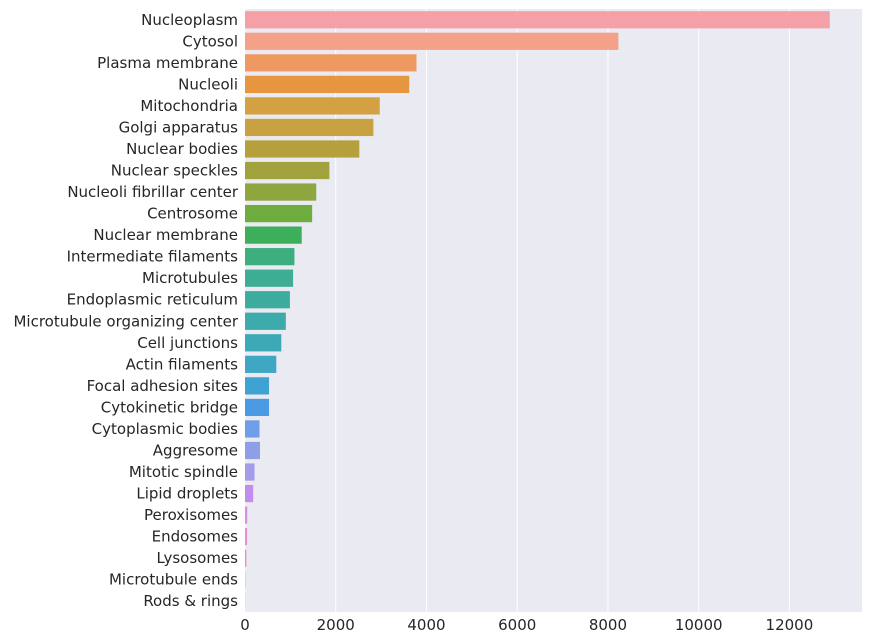  Describe the element at coordinates (183, 472) in the screenshot. I see `category-label: Mitotic spindle` at that location.